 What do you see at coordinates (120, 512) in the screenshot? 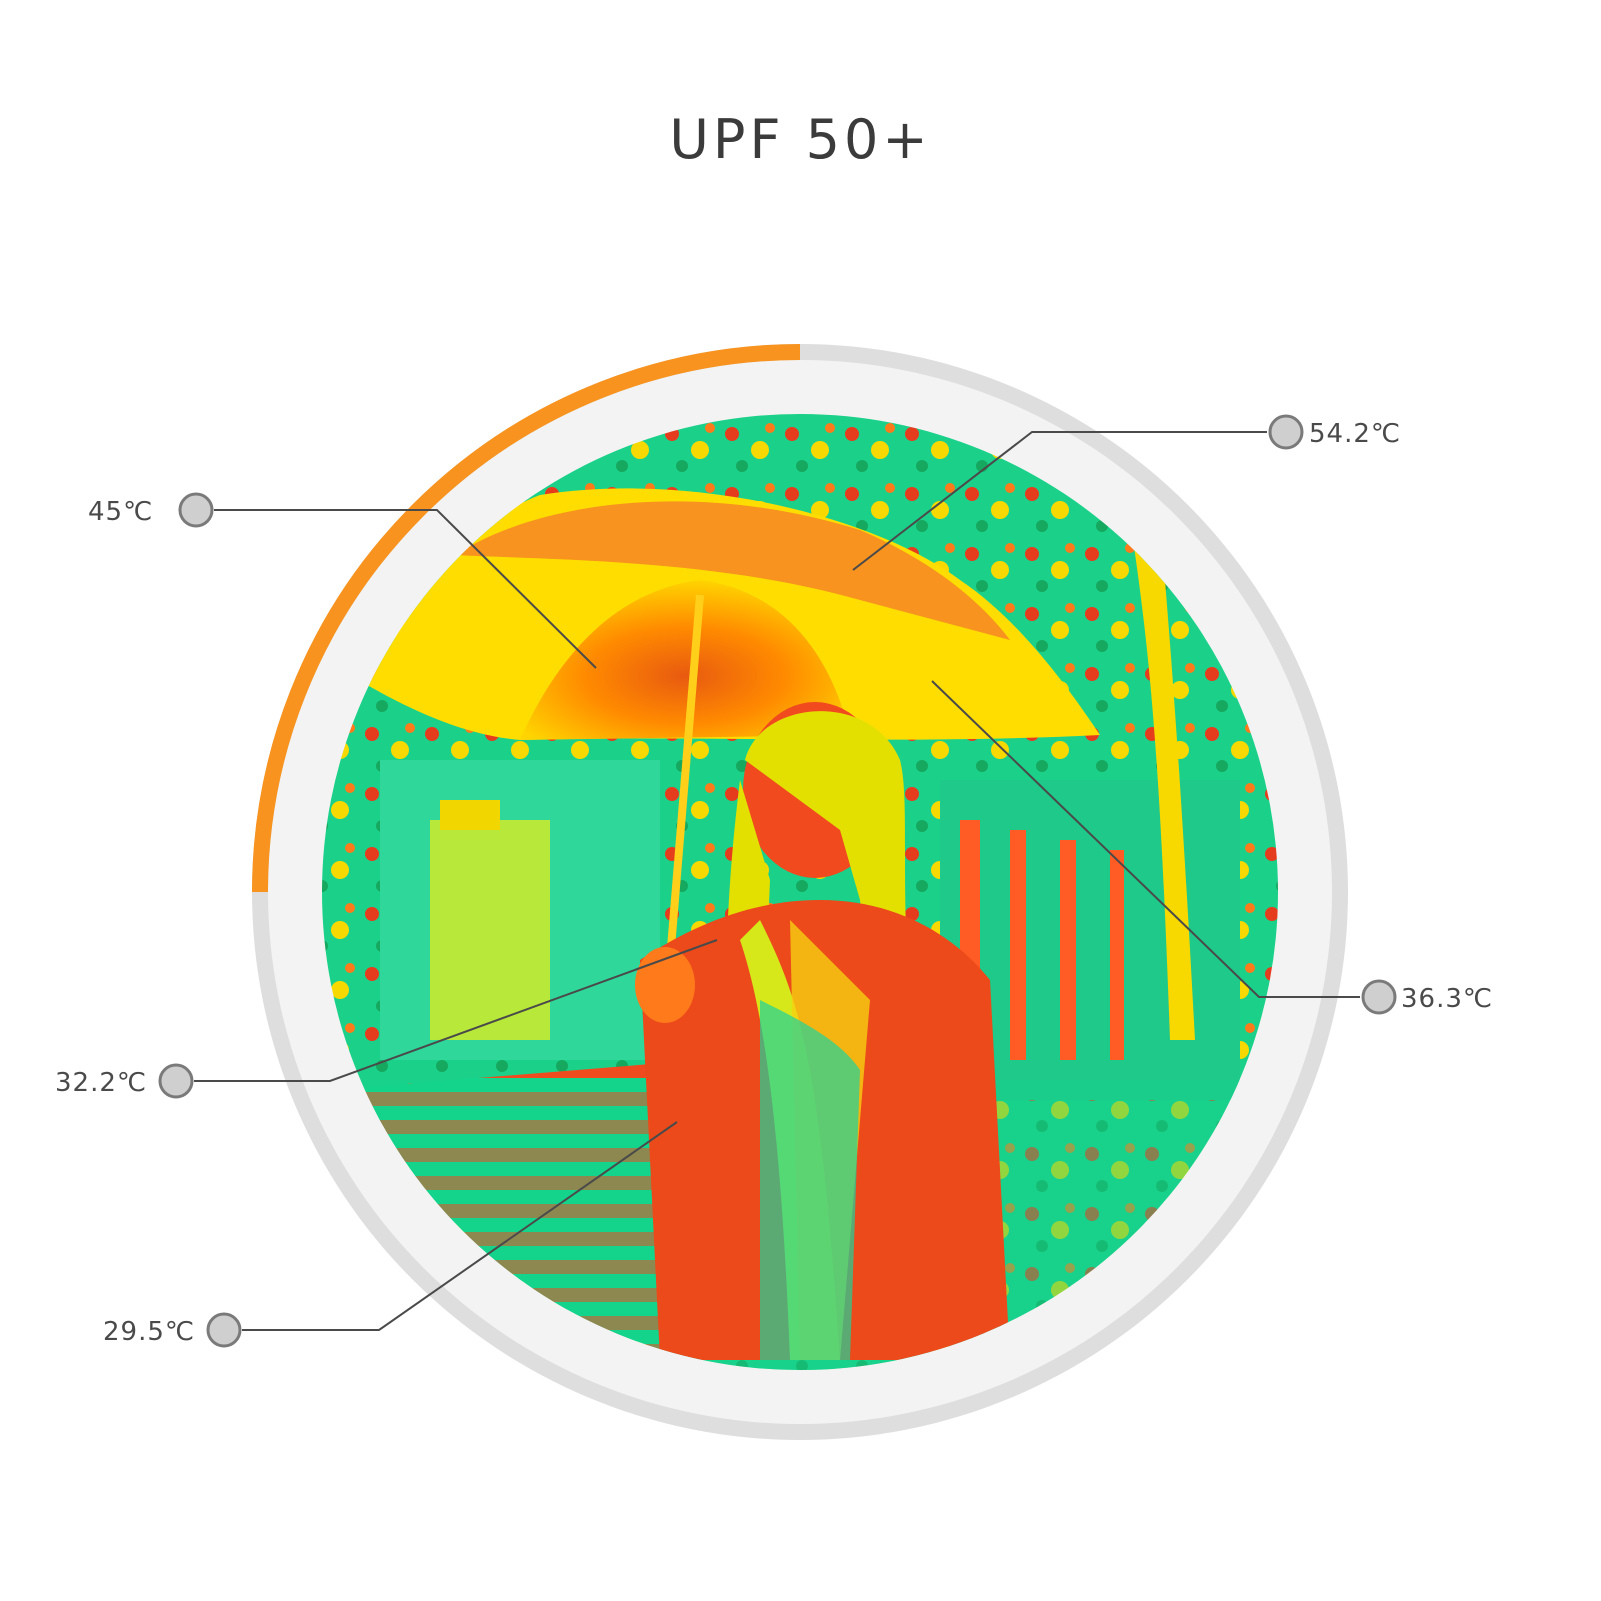
I see `callout-45-label: 45℃` at bounding box center [120, 512].